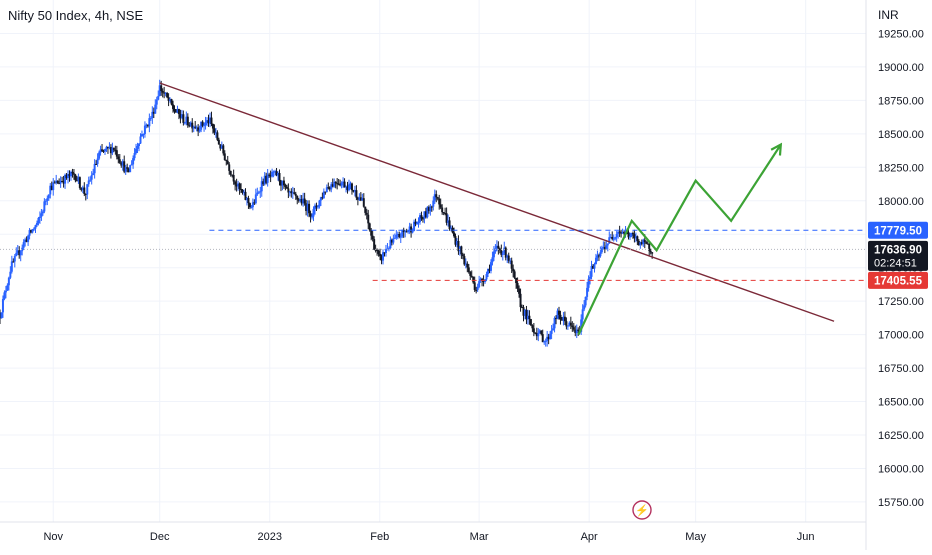  Describe the element at coordinates (895, 263) in the screenshot. I see `countdown-label: 02:24:51` at that location.